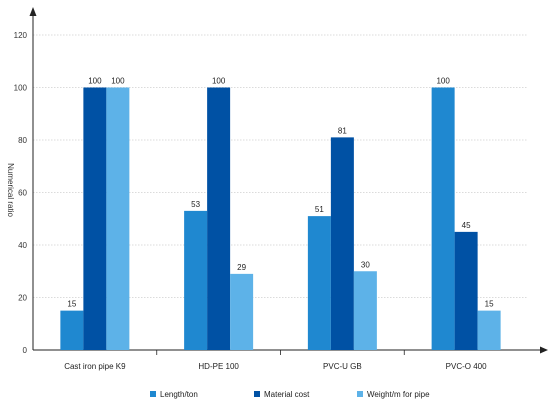 The width and height of the screenshot is (550, 413). I want to click on legend: Length/ton Material cost Weight/m for pipe, so click(290, 394).